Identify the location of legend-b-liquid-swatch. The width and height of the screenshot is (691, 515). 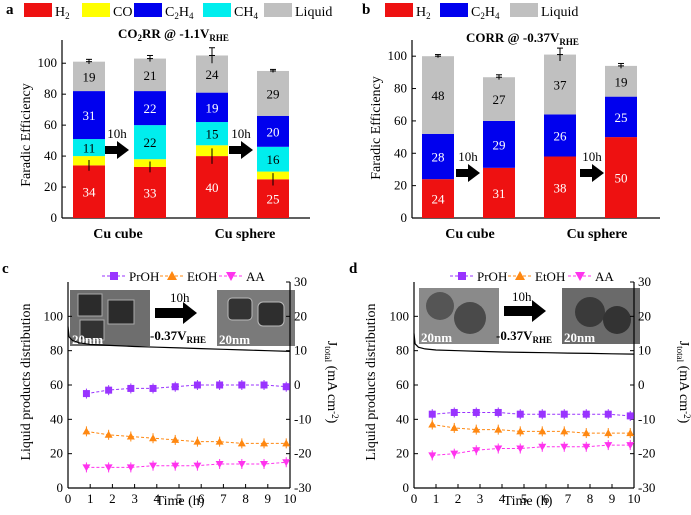
(524, 10).